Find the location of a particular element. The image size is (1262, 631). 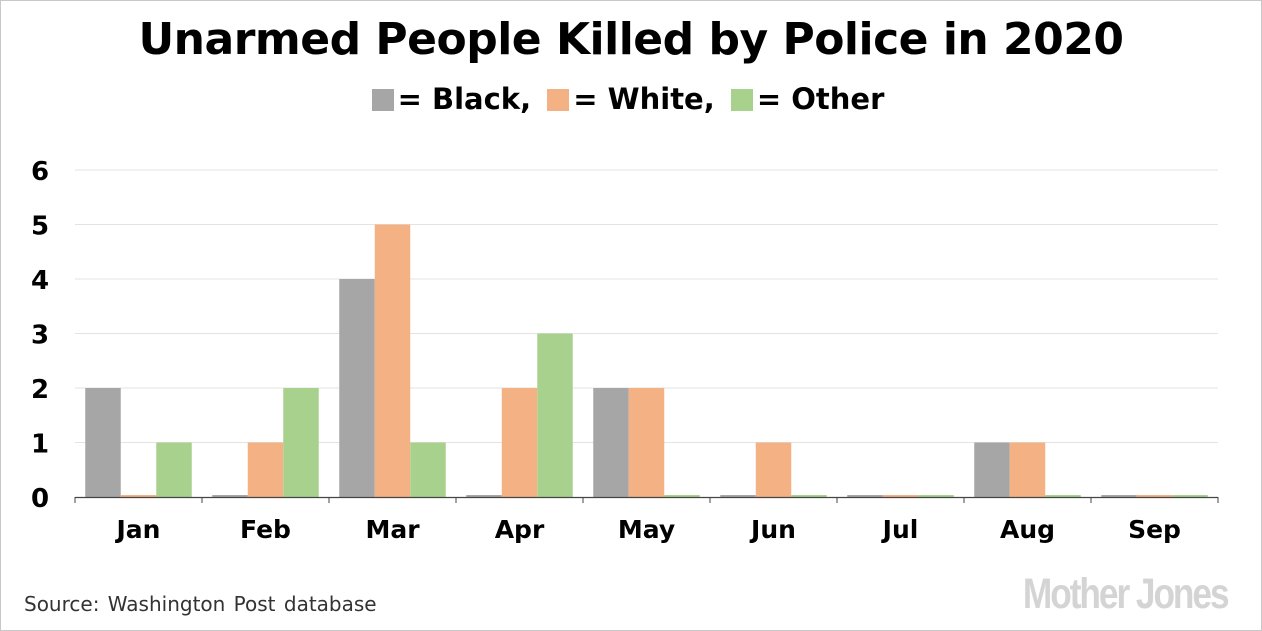

bar-white-may is located at coordinates (646, 442).